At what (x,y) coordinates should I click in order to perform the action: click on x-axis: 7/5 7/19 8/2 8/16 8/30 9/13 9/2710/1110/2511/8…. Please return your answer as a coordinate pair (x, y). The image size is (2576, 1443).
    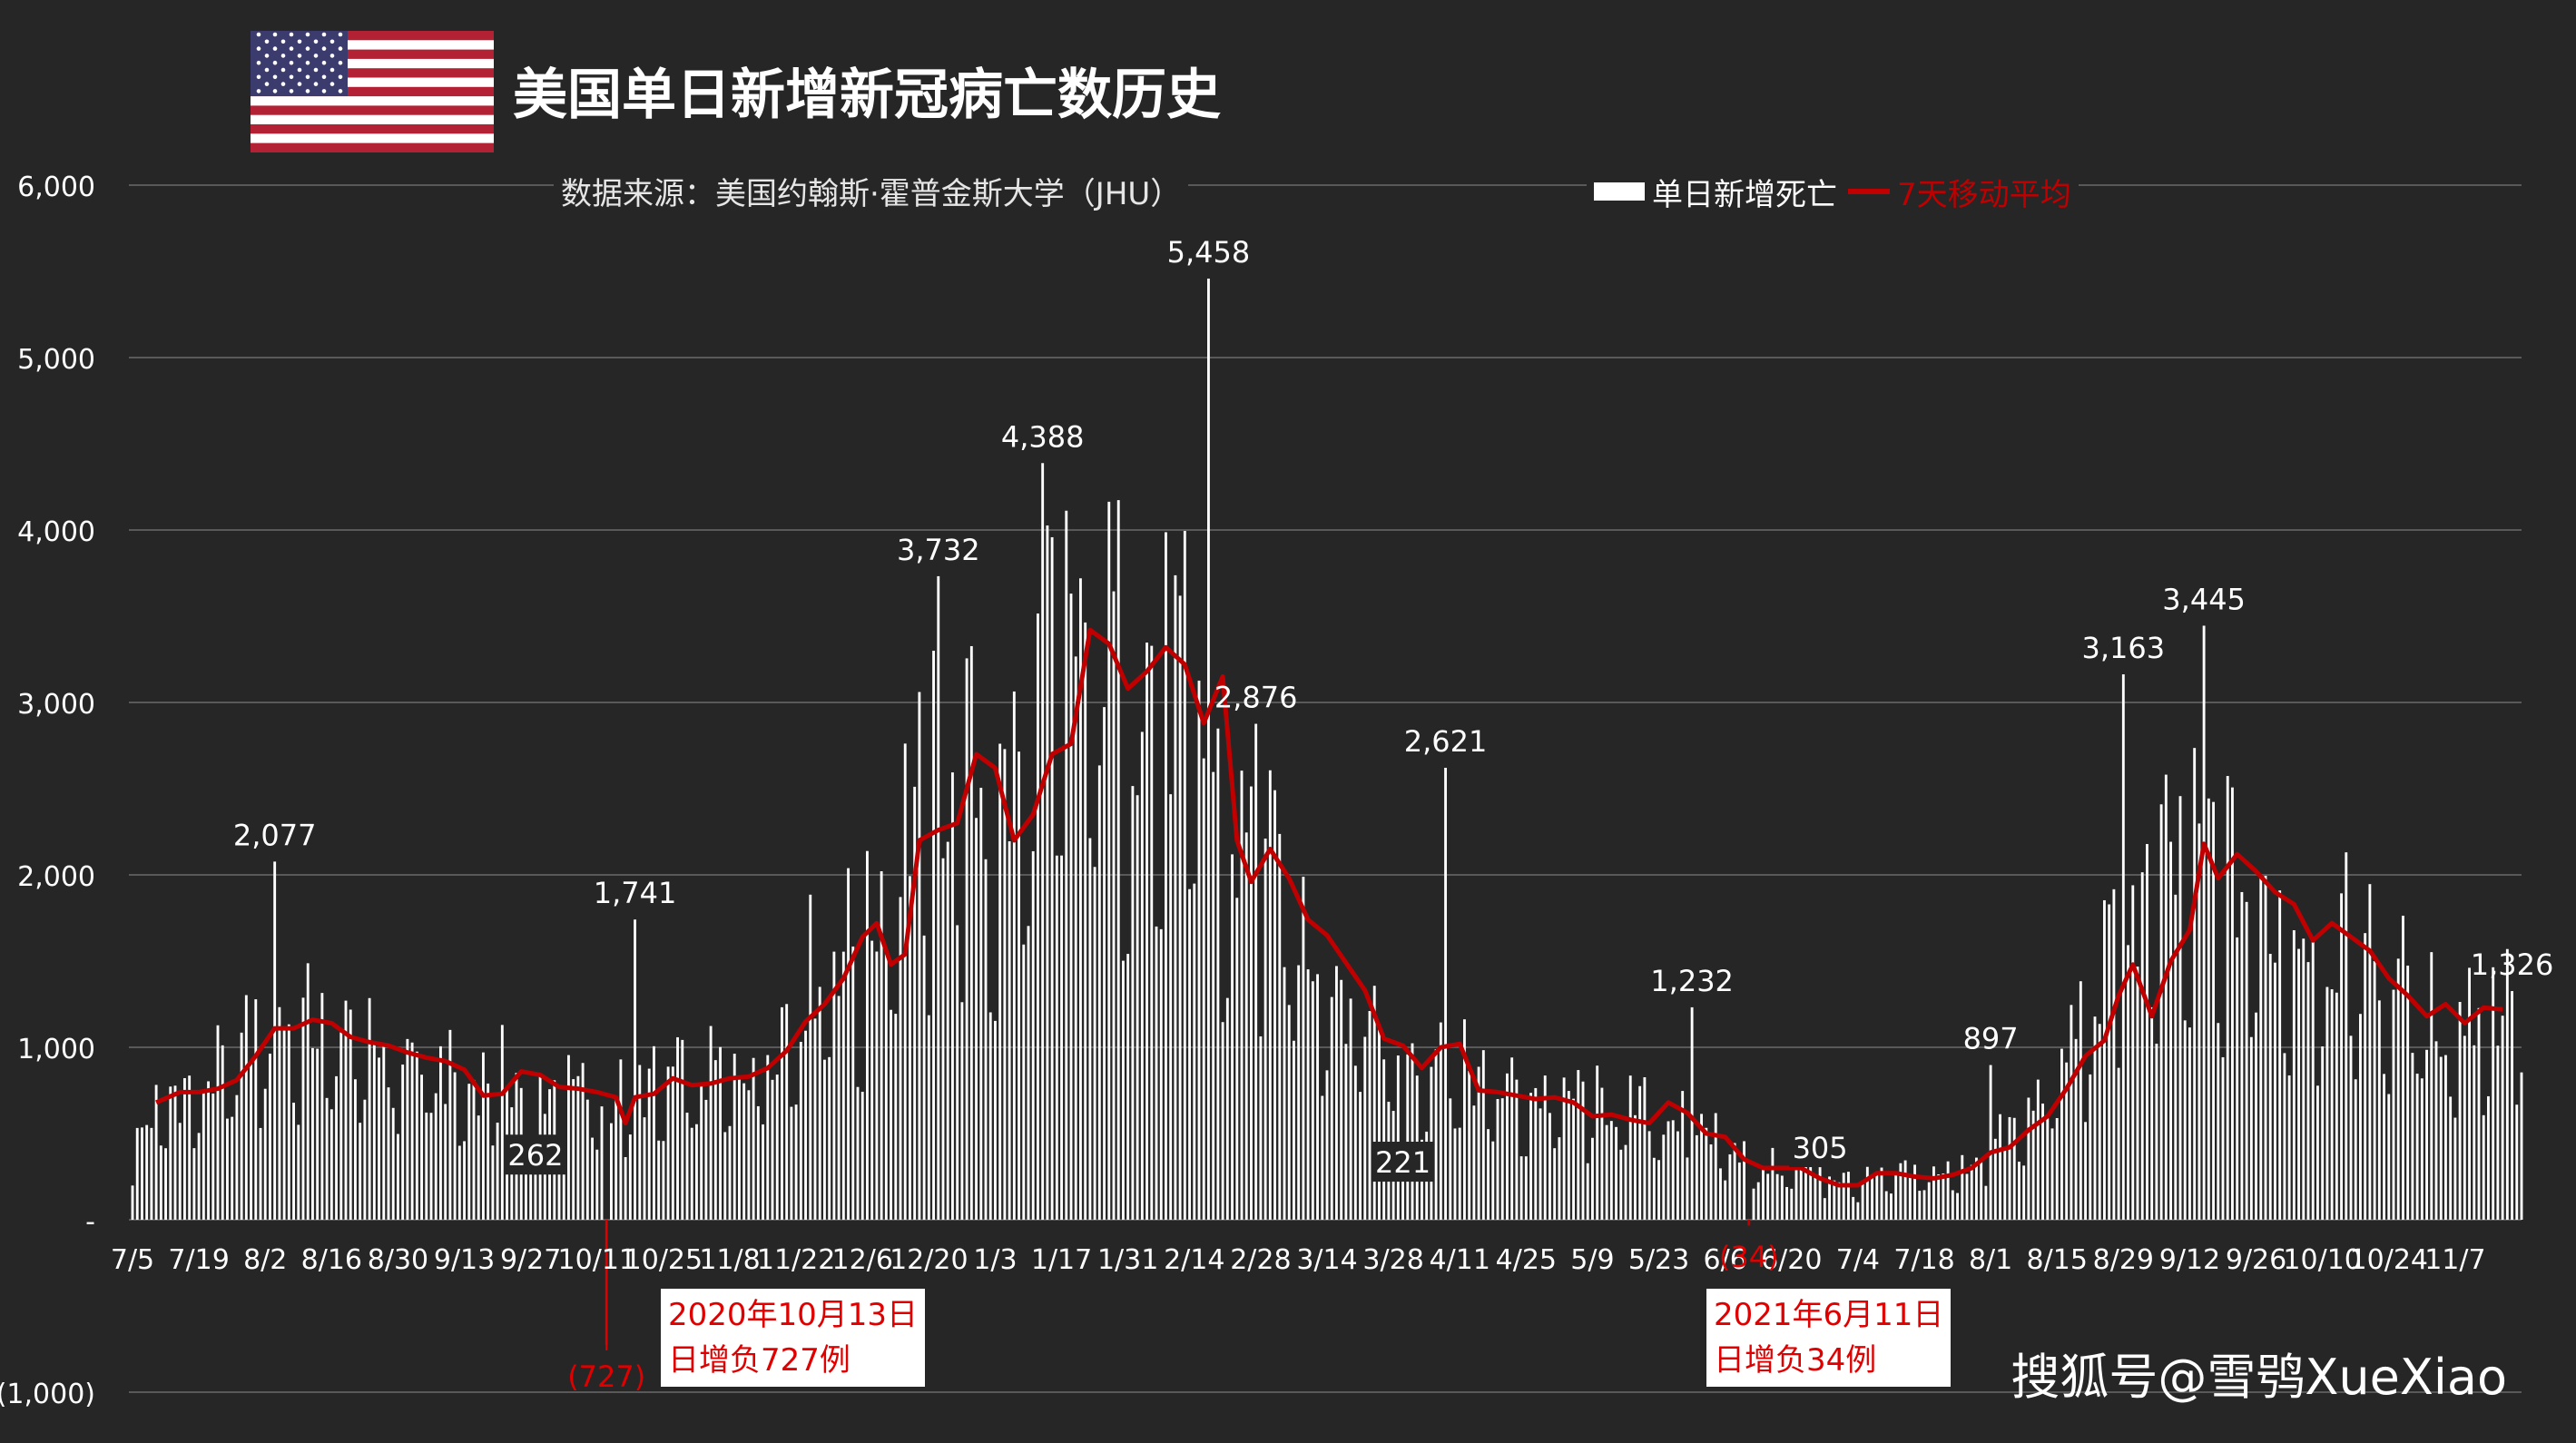
    Looking at the image, I should click on (1298, 1260).